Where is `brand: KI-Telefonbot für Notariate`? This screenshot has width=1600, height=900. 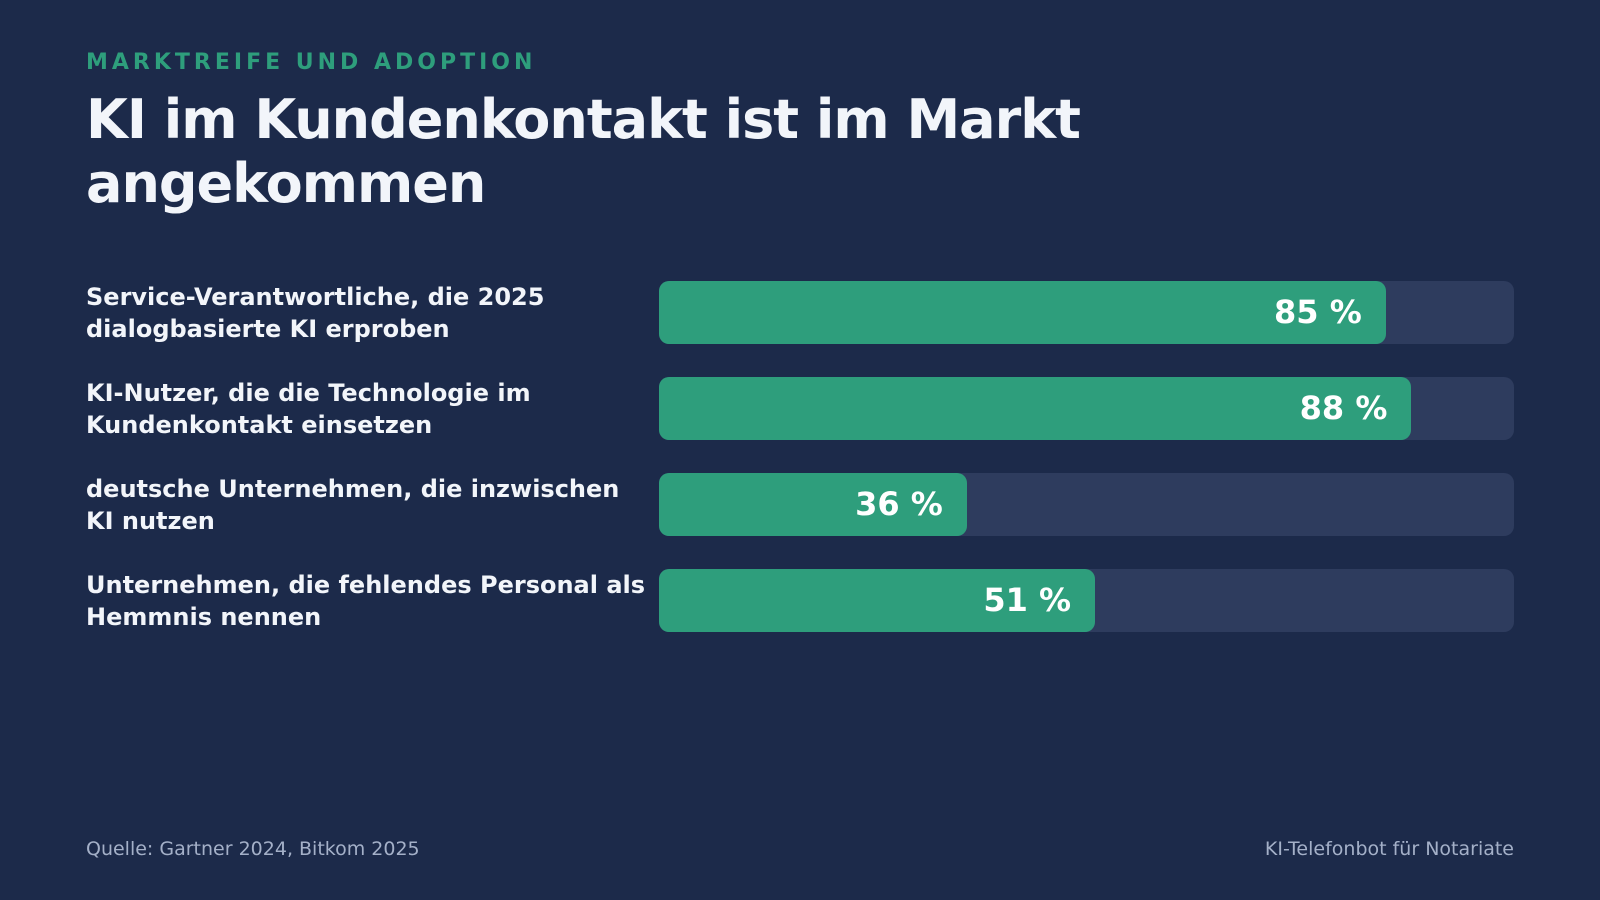 brand: KI-Telefonbot für Notariate is located at coordinates (1389, 849).